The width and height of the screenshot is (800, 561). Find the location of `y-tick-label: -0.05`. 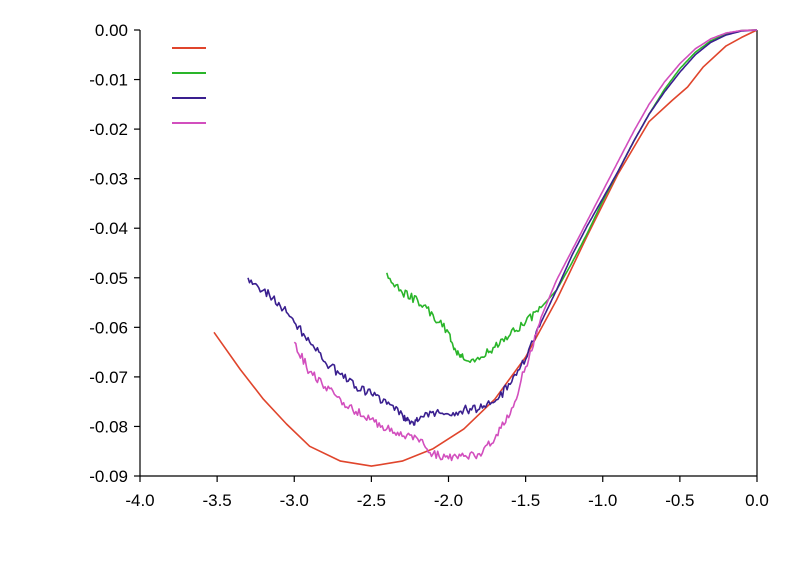

y-tick-label: -0.05 is located at coordinates (108, 278).